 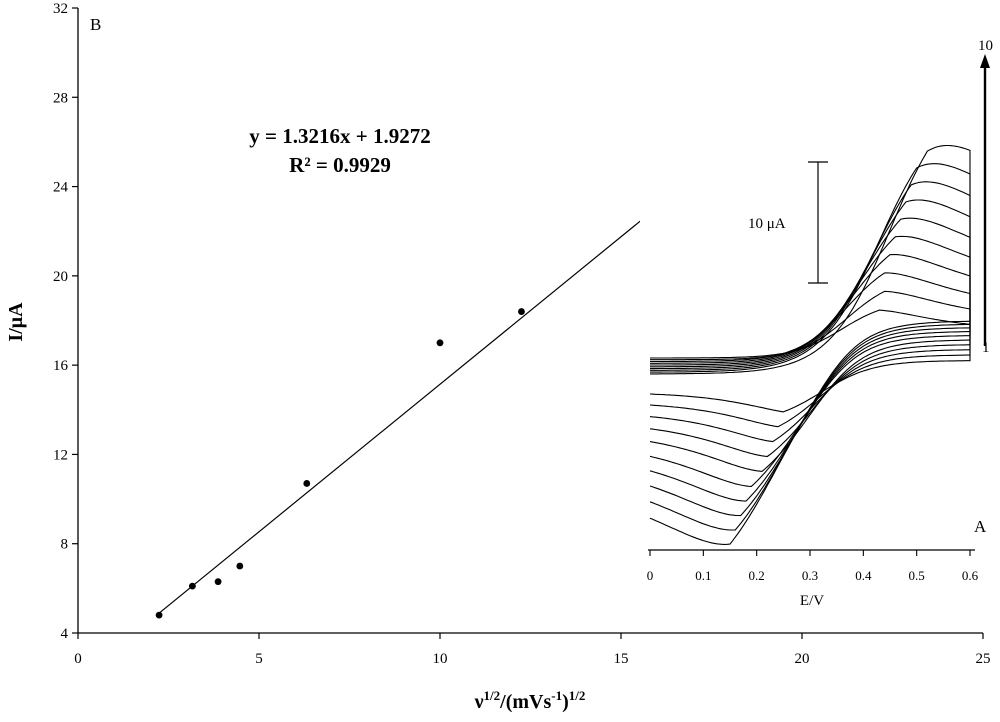 I want to click on y-tick-label: 8, so click(x=65, y=545).